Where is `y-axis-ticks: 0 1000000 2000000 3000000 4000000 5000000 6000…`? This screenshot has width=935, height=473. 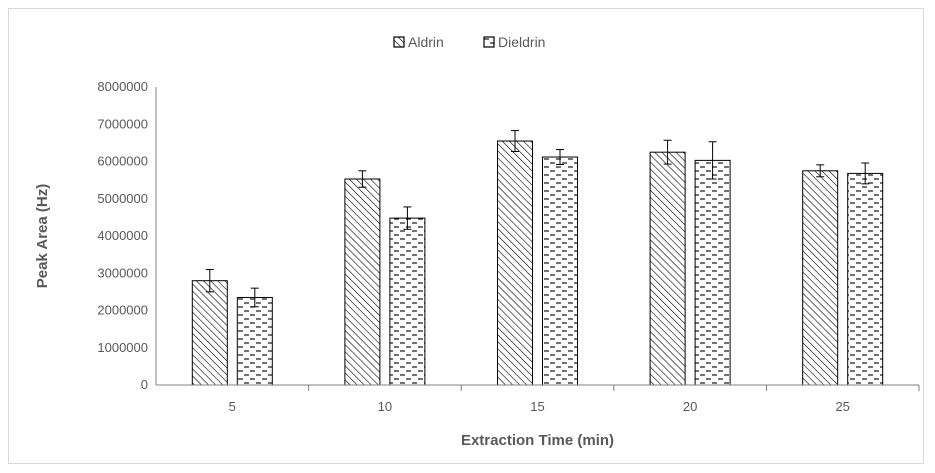 y-axis-ticks: 0 1000000 2000000 3000000 4000000 5000000 6000… is located at coordinates (122, 235).